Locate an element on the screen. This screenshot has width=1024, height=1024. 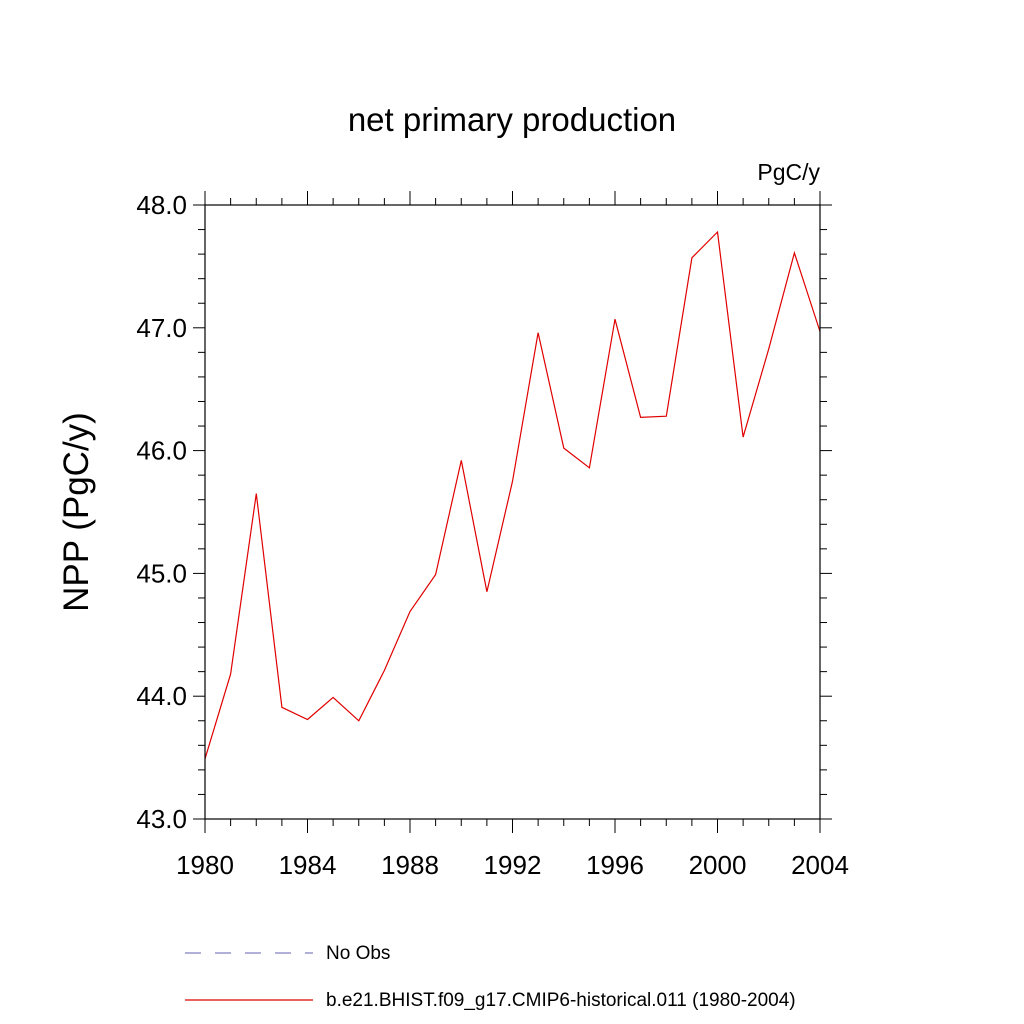
chart-title: net primary production is located at coordinates (512, 119).